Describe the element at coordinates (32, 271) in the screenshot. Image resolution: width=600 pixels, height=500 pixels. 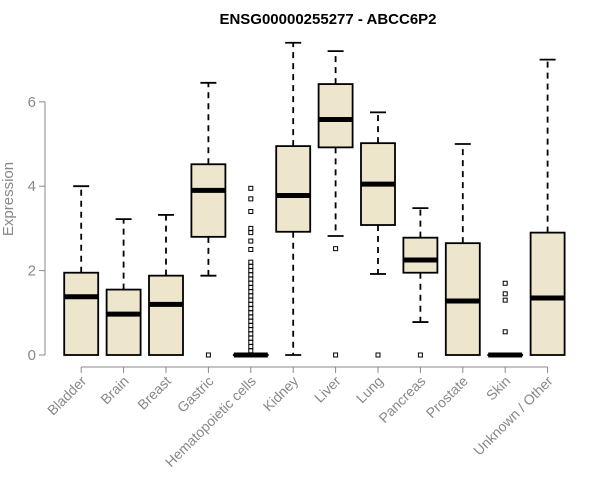
I see `y-tick-label: 2` at that location.